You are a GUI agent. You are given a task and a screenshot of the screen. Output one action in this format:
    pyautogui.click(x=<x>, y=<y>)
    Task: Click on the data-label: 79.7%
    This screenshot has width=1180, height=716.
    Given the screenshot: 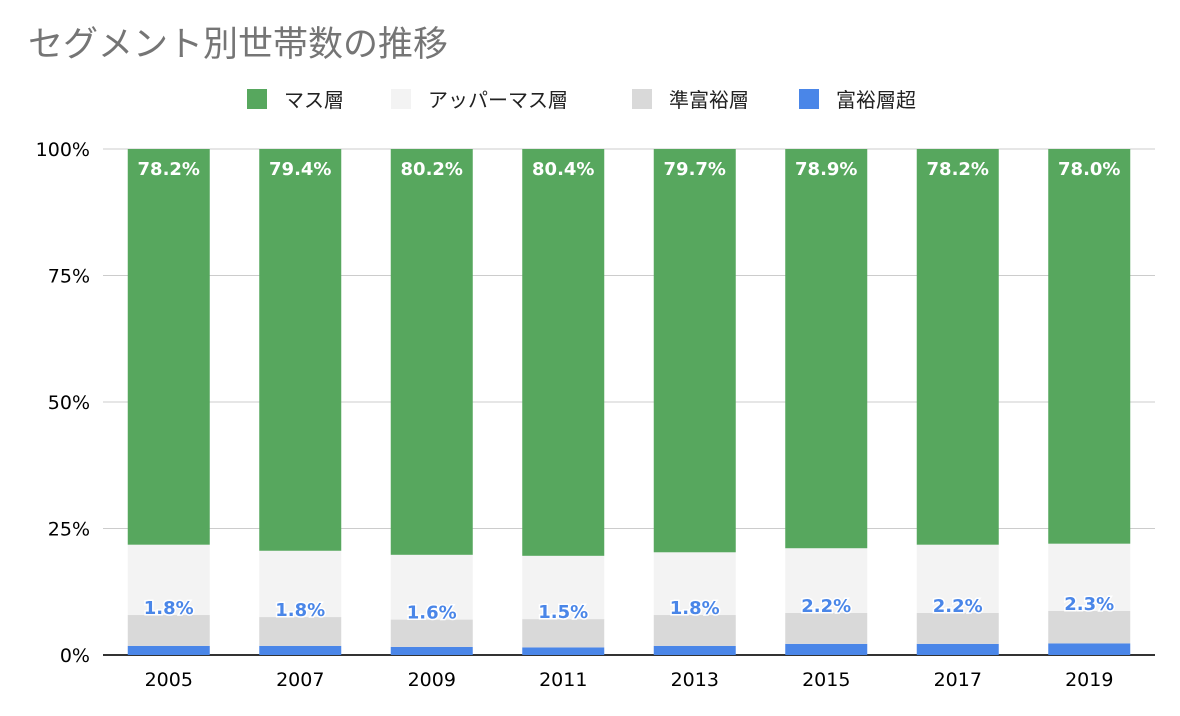 What is the action you would take?
    pyautogui.click(x=695, y=169)
    